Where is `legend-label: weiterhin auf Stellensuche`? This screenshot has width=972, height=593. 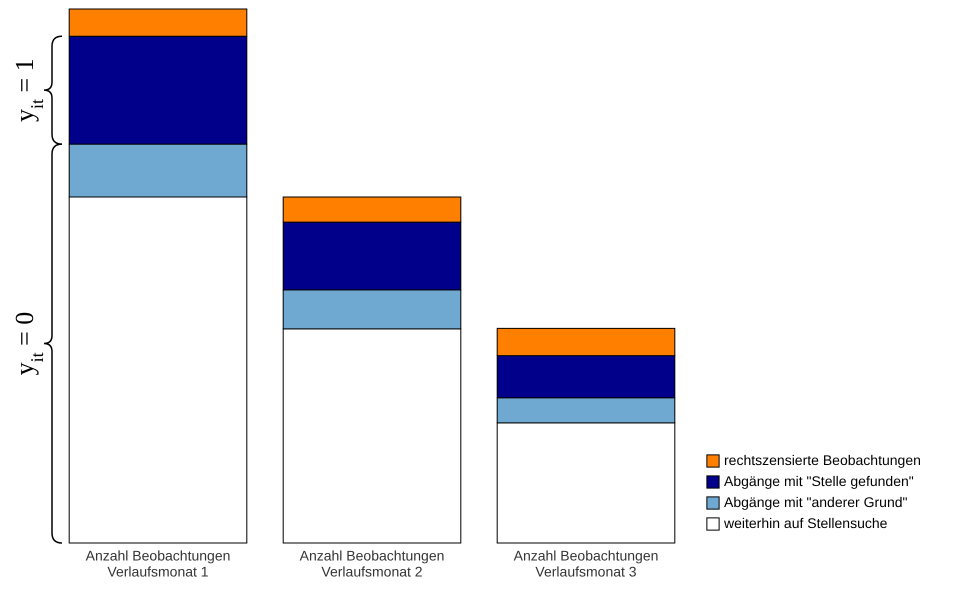
legend-label: weiterhin auf Stellensuche is located at coordinates (805, 523).